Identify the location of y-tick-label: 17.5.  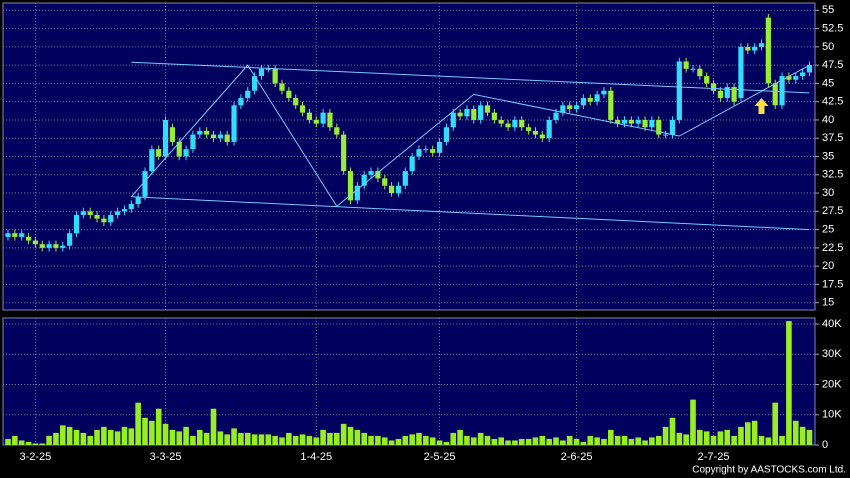
(832, 284).